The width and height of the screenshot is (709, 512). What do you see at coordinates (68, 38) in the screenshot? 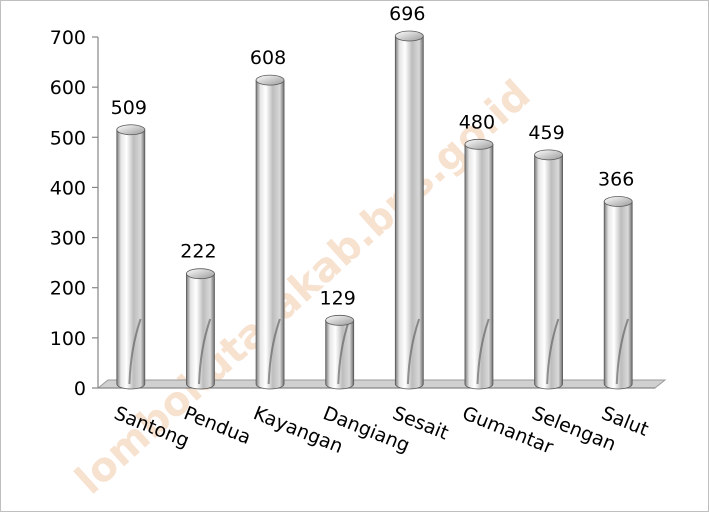
I see `y-tick-label: 700` at bounding box center [68, 38].